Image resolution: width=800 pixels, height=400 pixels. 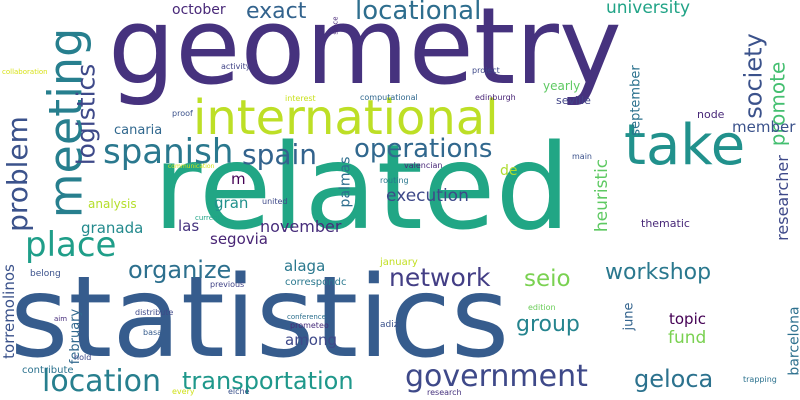 What do you see at coordinates (112, 228) in the screenshot?
I see `word-granada: granada` at bounding box center [112, 228].